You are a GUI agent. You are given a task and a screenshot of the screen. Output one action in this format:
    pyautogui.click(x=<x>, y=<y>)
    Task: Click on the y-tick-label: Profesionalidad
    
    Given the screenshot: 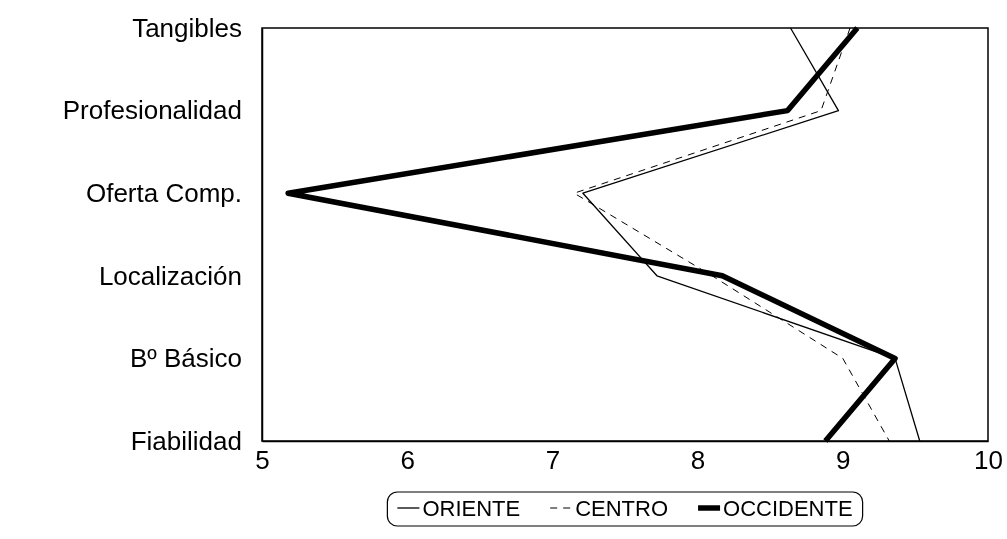 What is the action you would take?
    pyautogui.click(x=152, y=110)
    